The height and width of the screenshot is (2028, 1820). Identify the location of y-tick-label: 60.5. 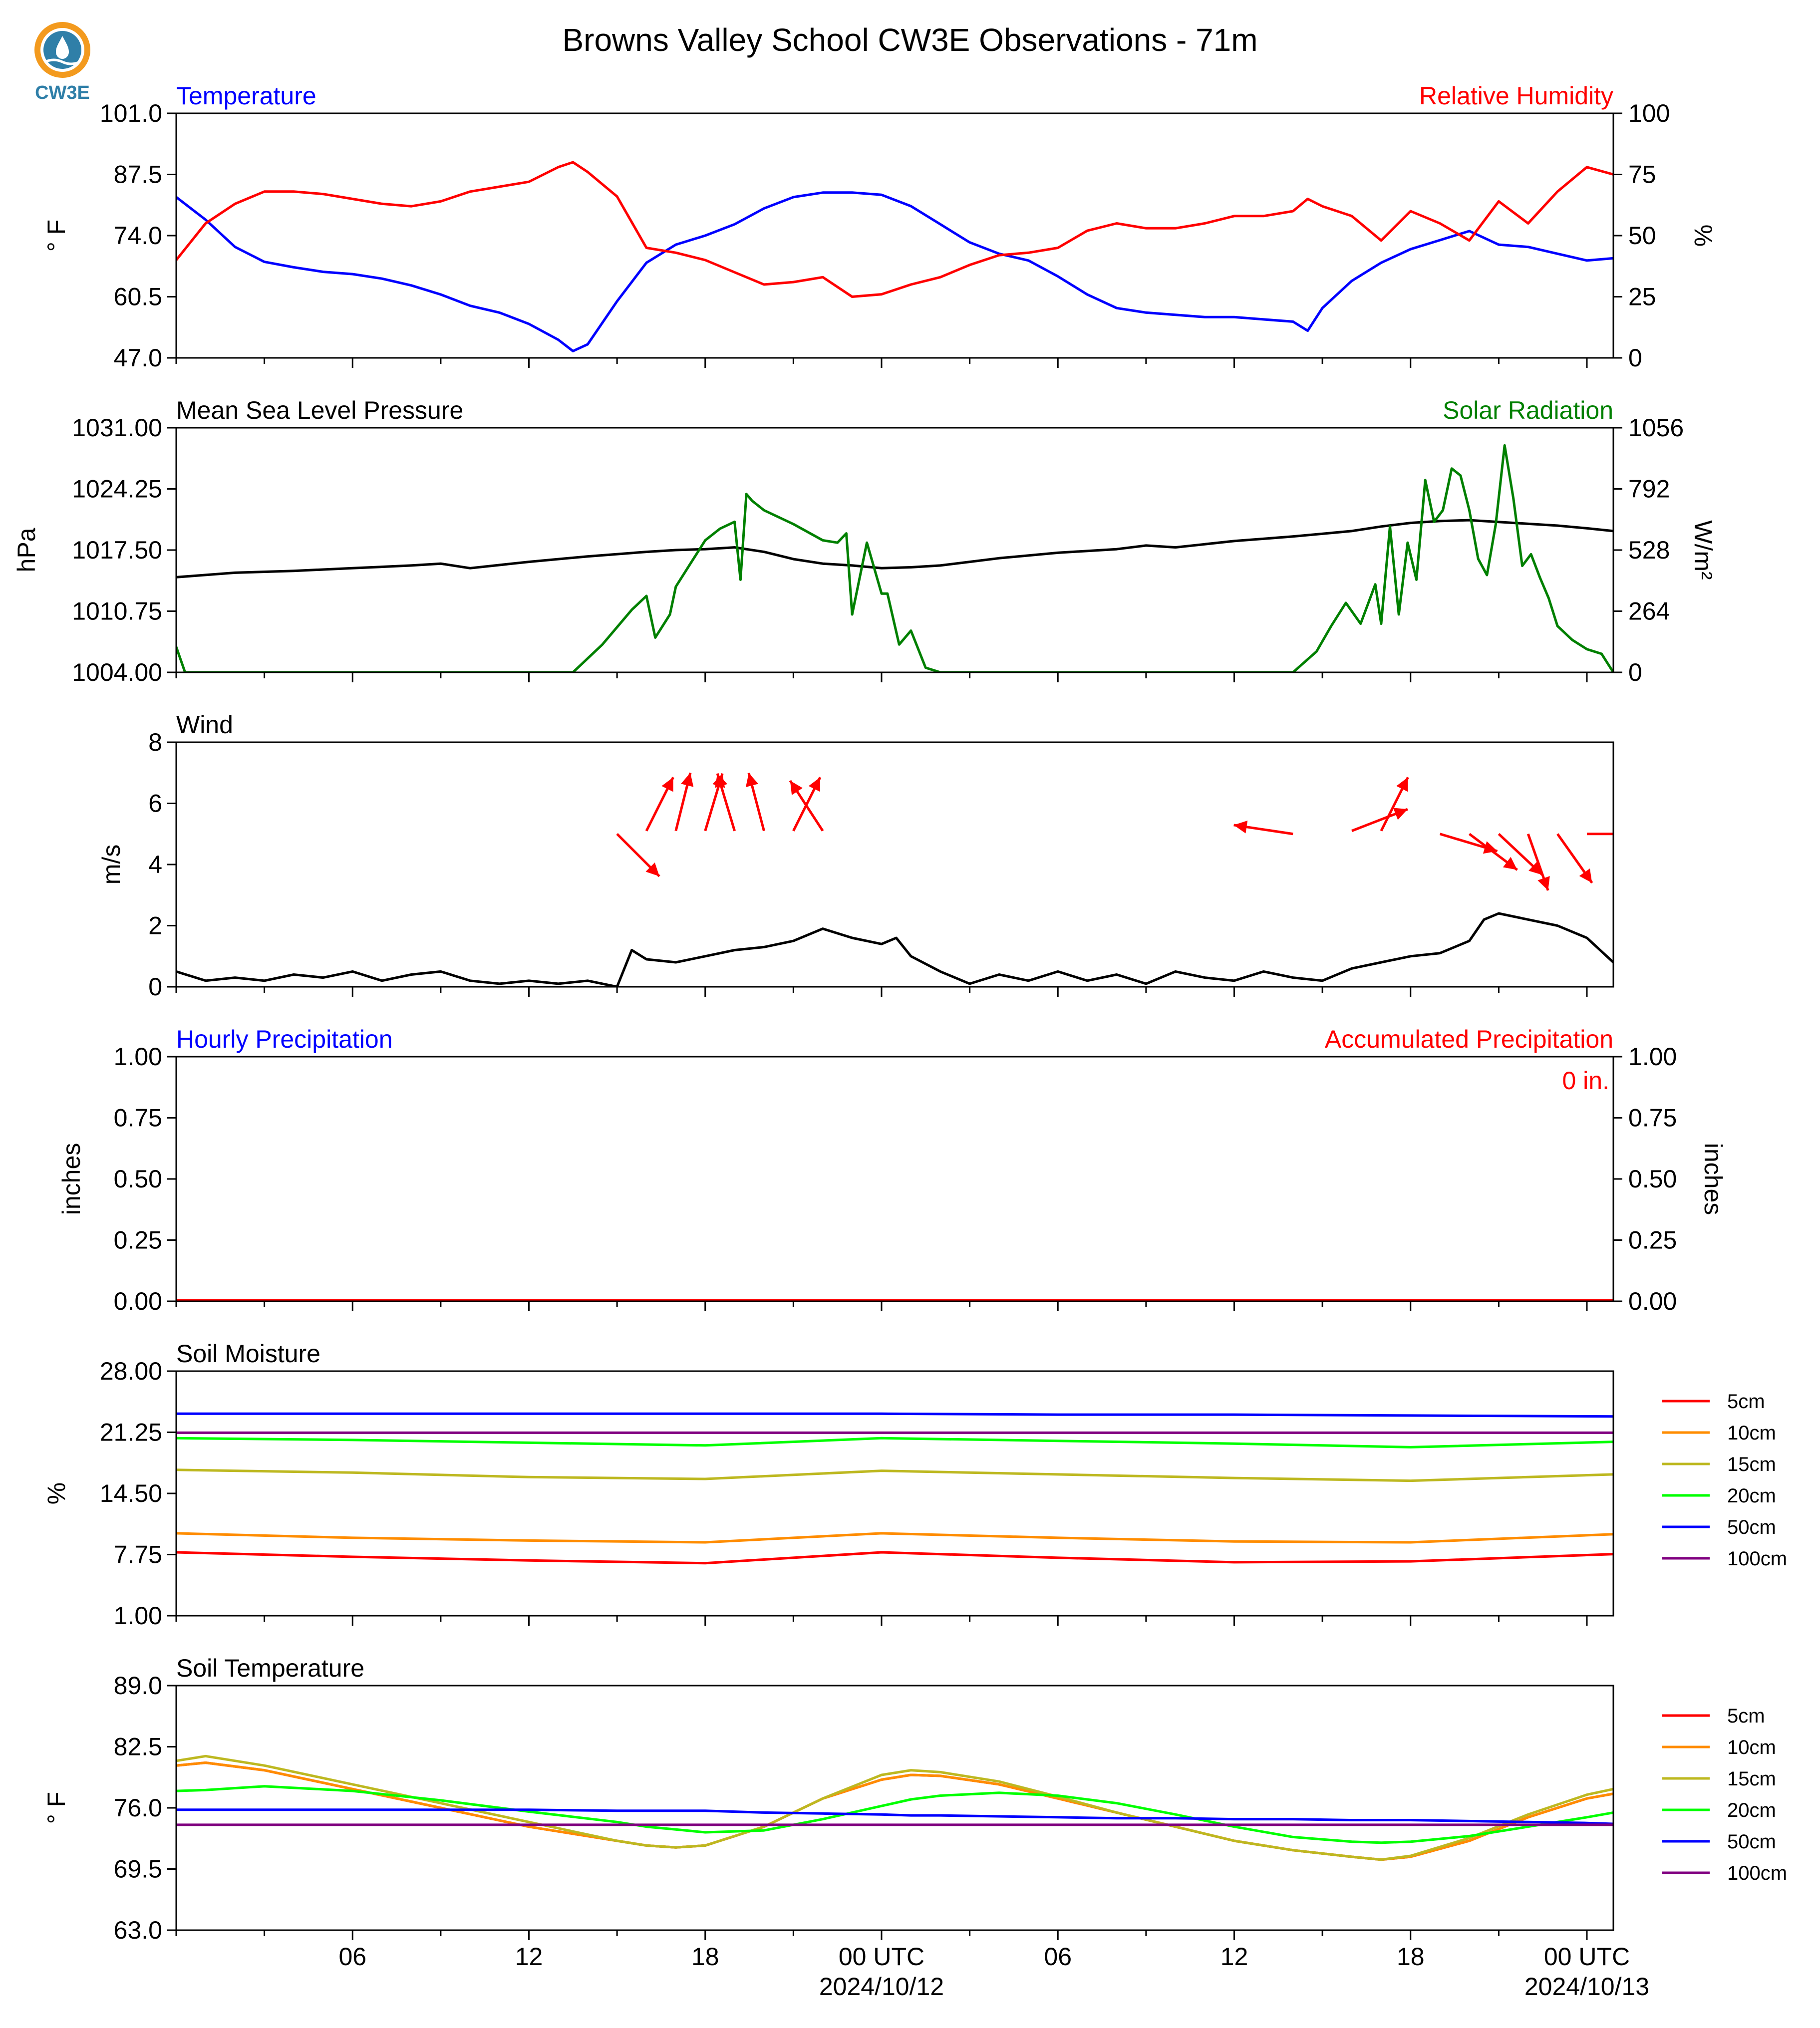
(138, 297).